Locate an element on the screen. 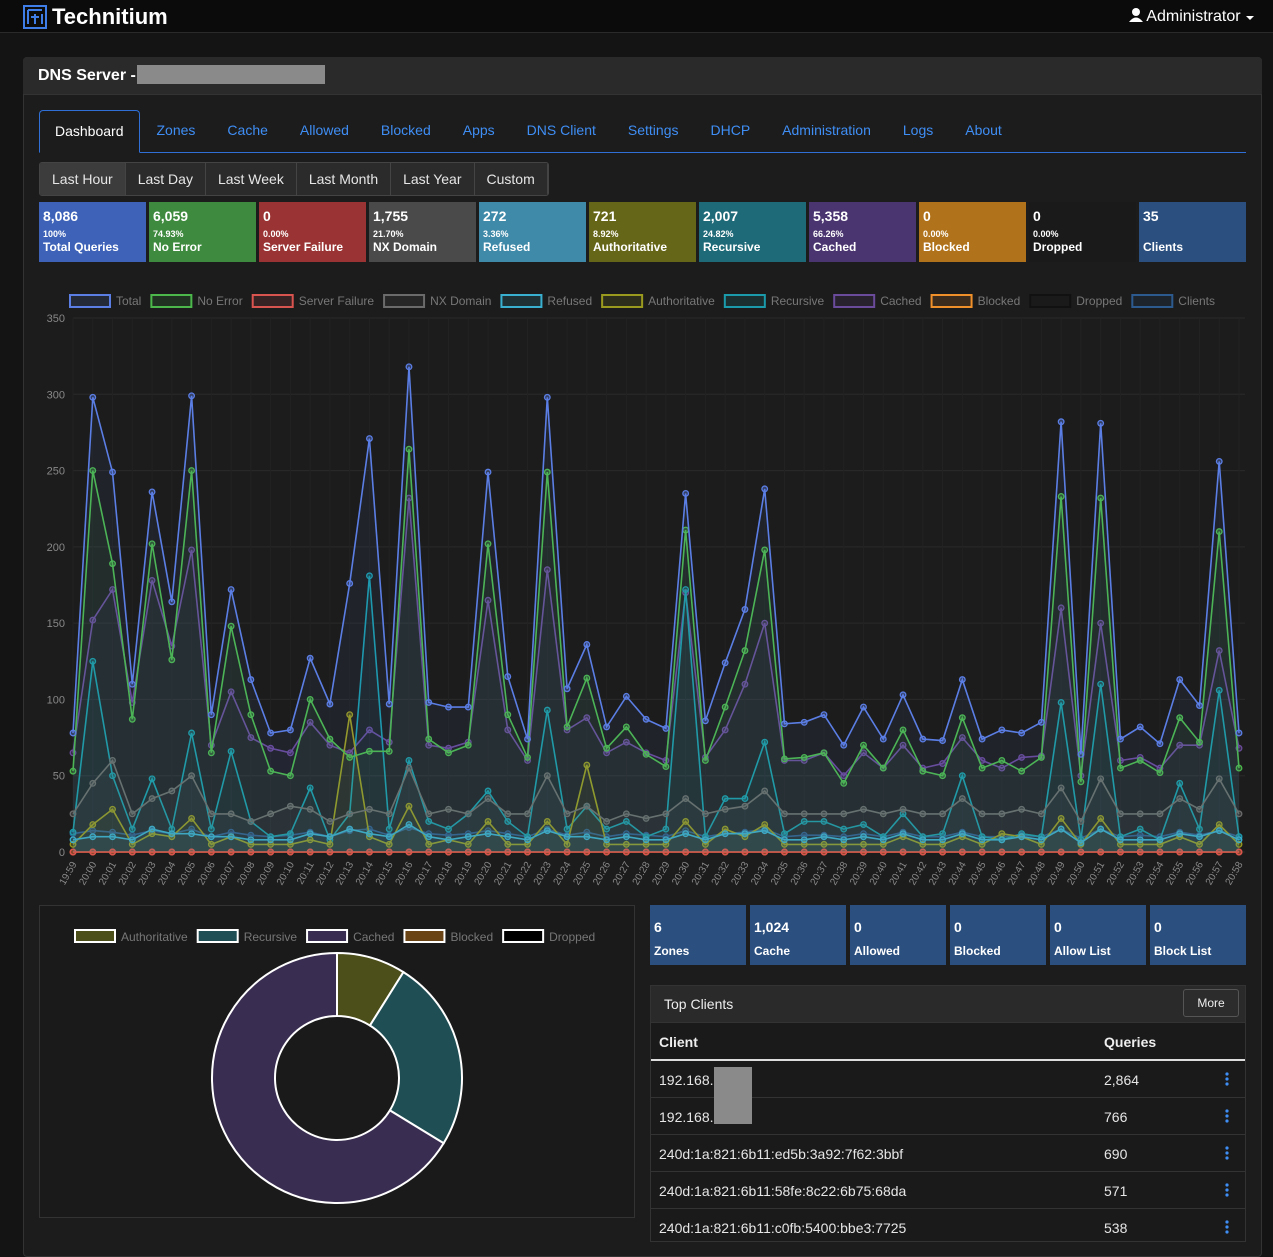 The width and height of the screenshot is (1273, 1257). table-row: 240d:1a:821:6b11:ed5b:3a92:7f62:3bbf 690 is located at coordinates (948, 1153).